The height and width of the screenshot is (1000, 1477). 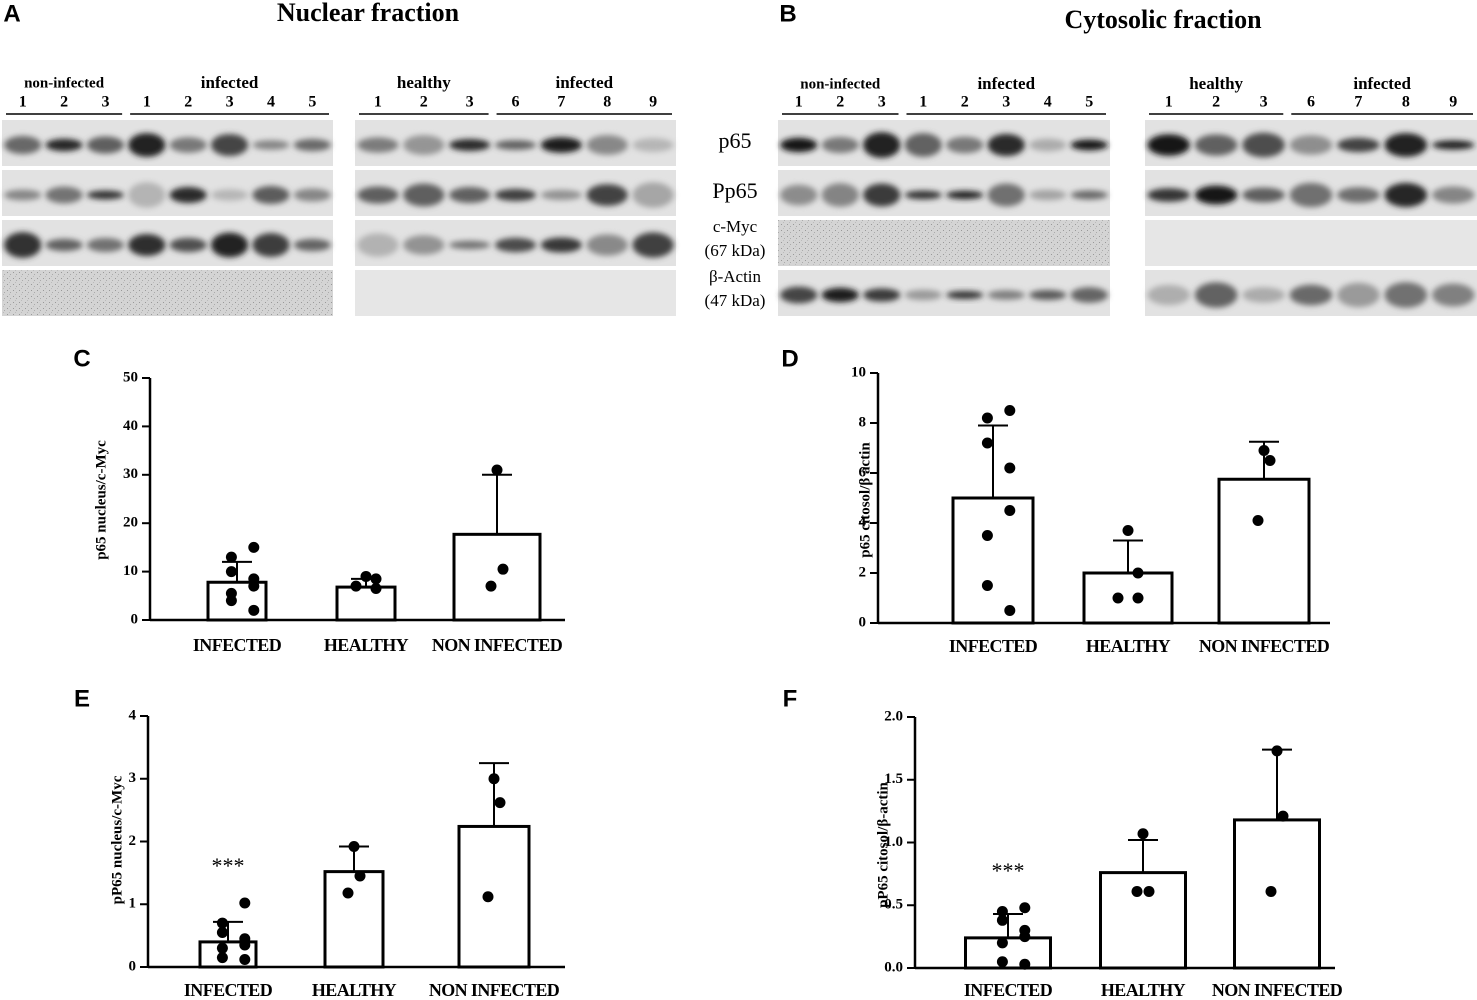 What do you see at coordinates (735, 140) in the screenshot?
I see `row-label: p65` at bounding box center [735, 140].